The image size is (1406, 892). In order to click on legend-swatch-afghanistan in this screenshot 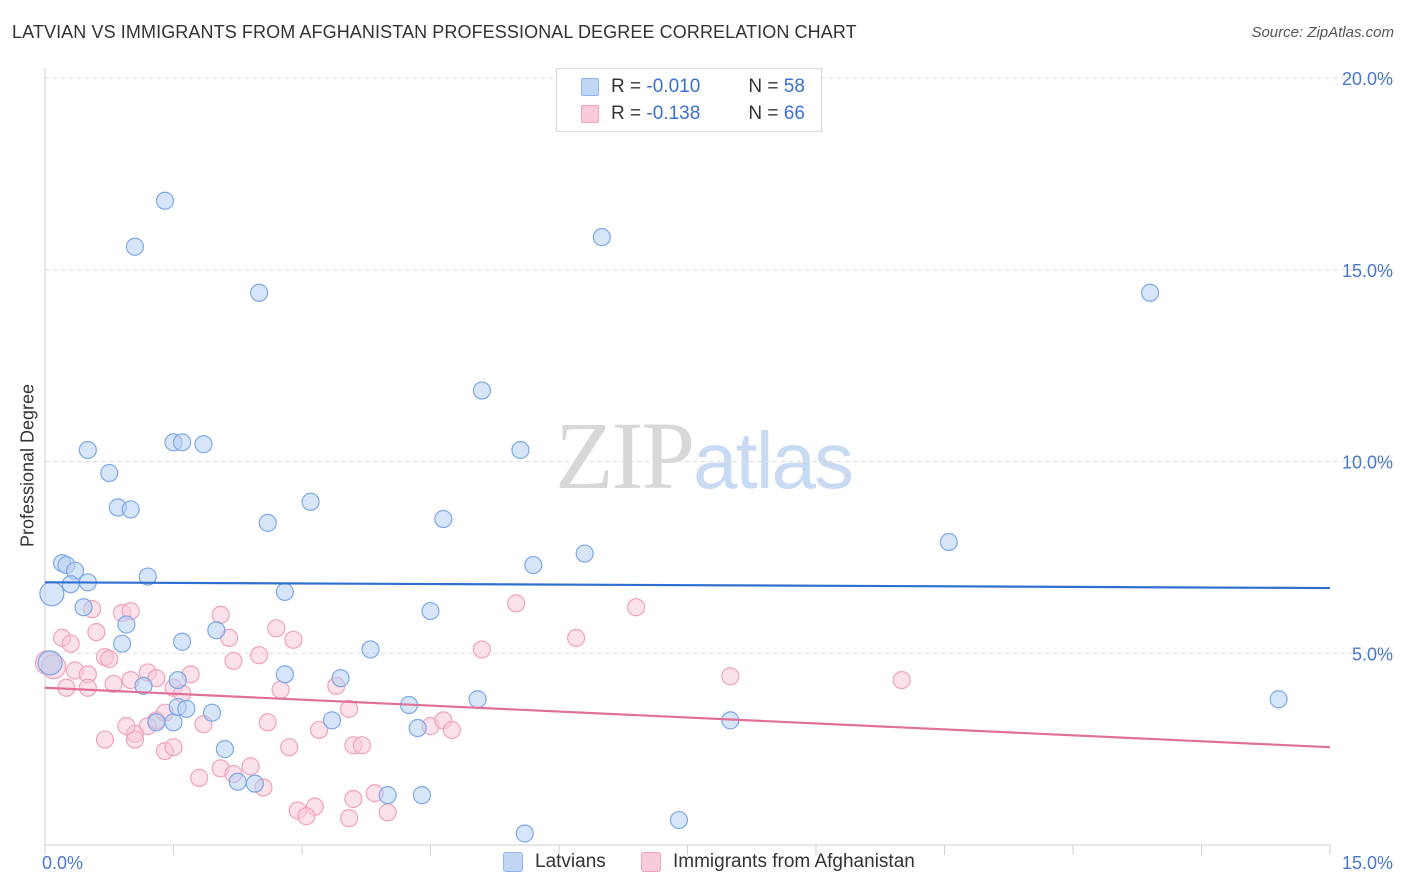, I will do `click(590, 114)`.